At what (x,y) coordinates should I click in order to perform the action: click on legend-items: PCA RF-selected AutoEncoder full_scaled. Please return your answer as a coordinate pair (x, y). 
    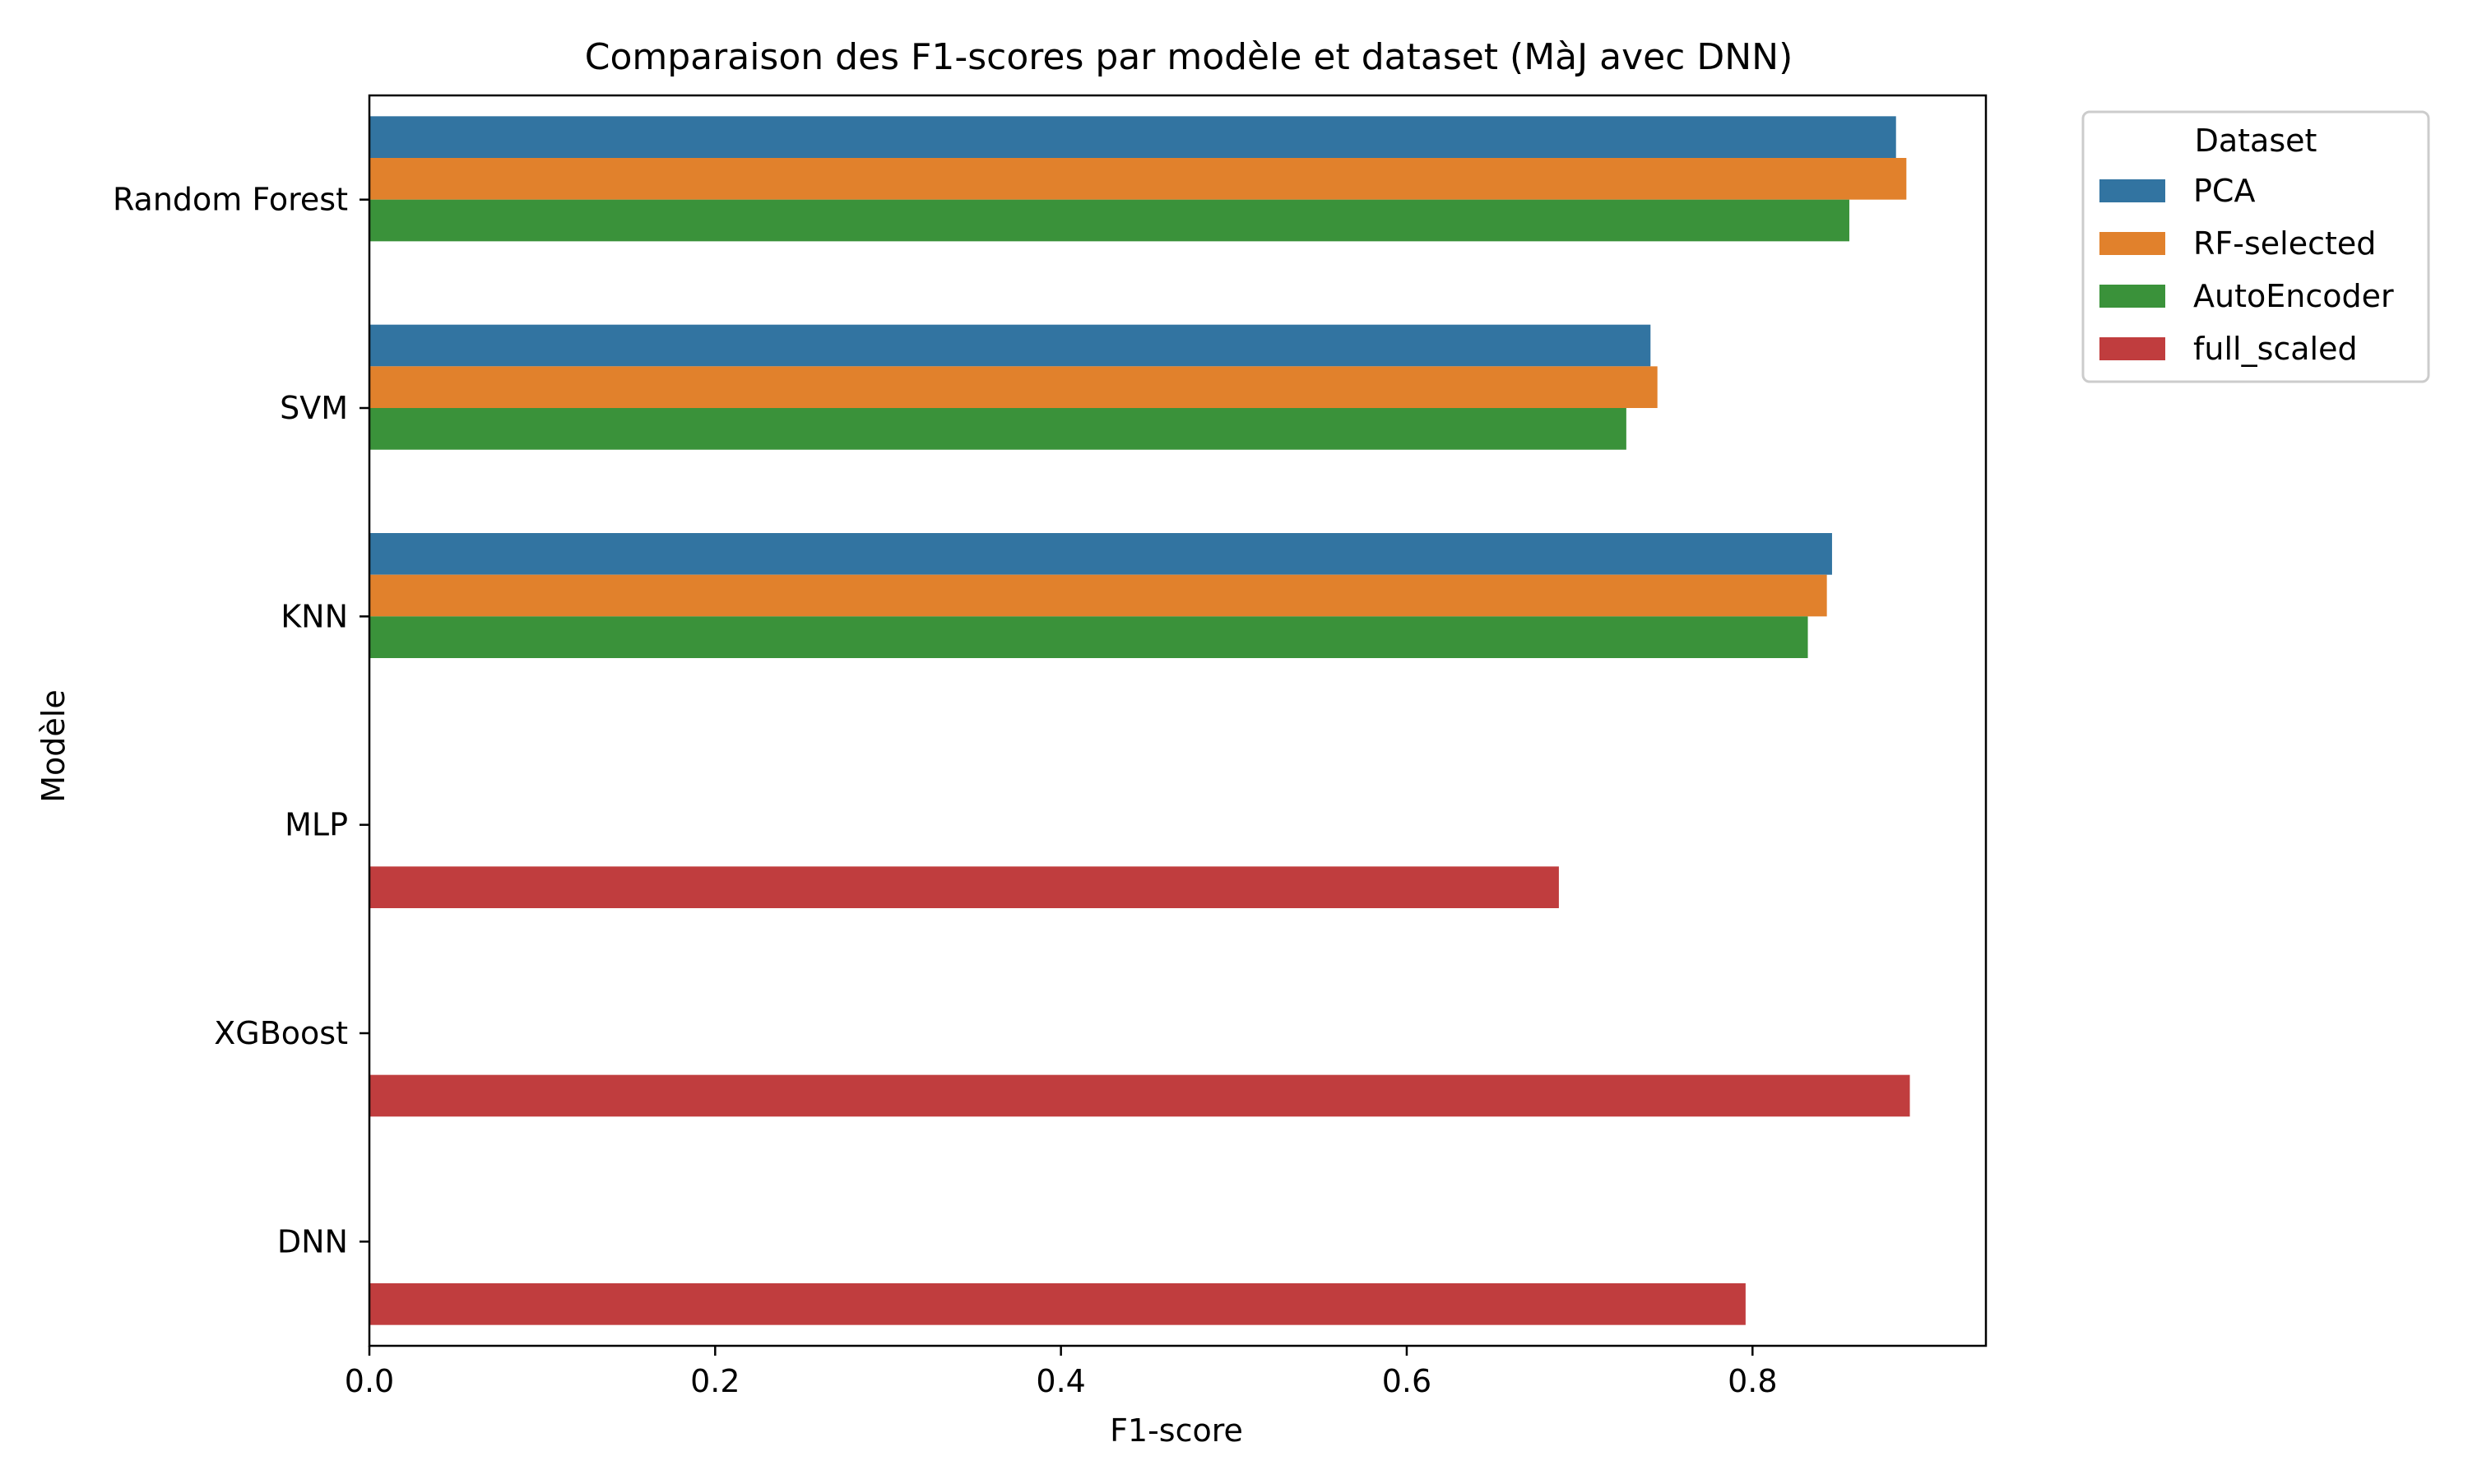
    Looking at the image, I should click on (2246, 270).